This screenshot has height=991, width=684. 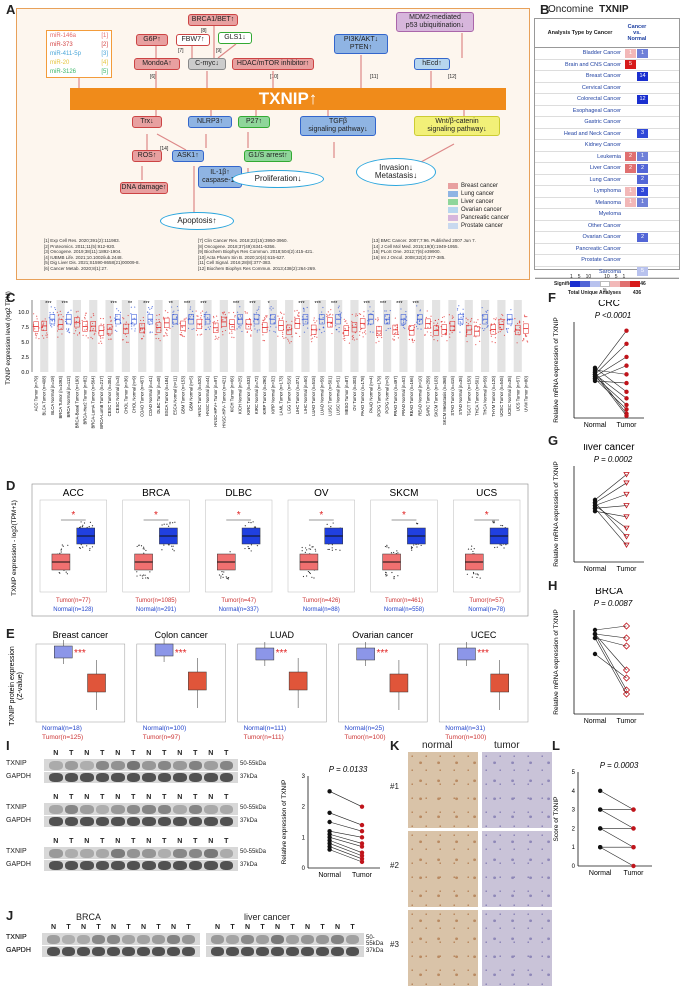 What do you see at coordinates (147, 122) in the screenshot?
I see `trx-box: Trx↓` at bounding box center [147, 122].